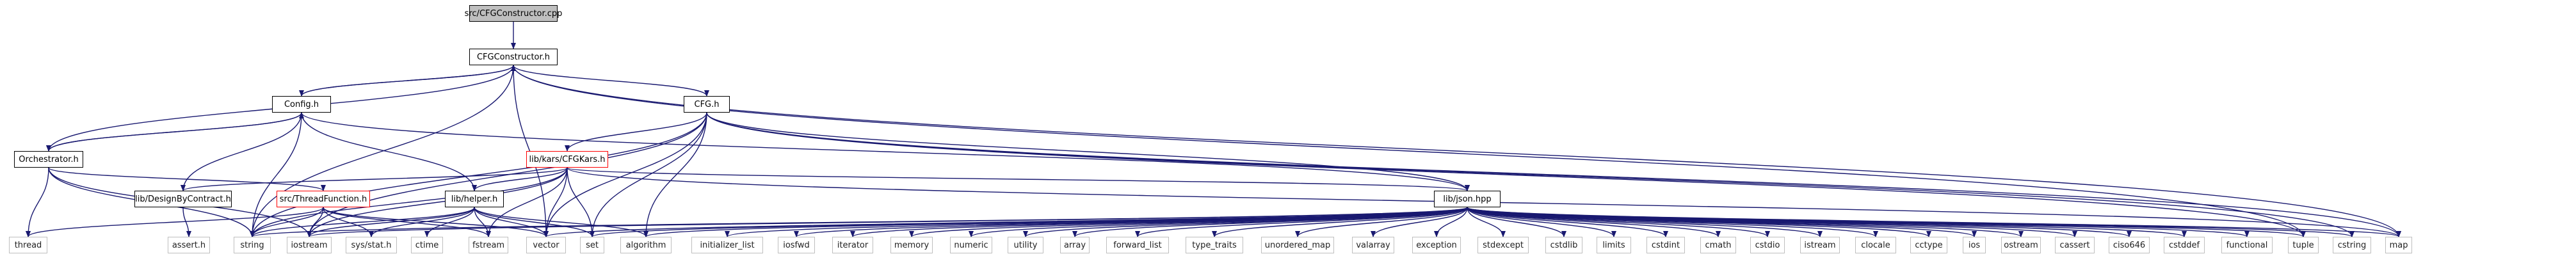 Image resolution: width=2576 pixels, height=263 pixels. I want to click on node-iosfwd: iosfwd, so click(796, 245).